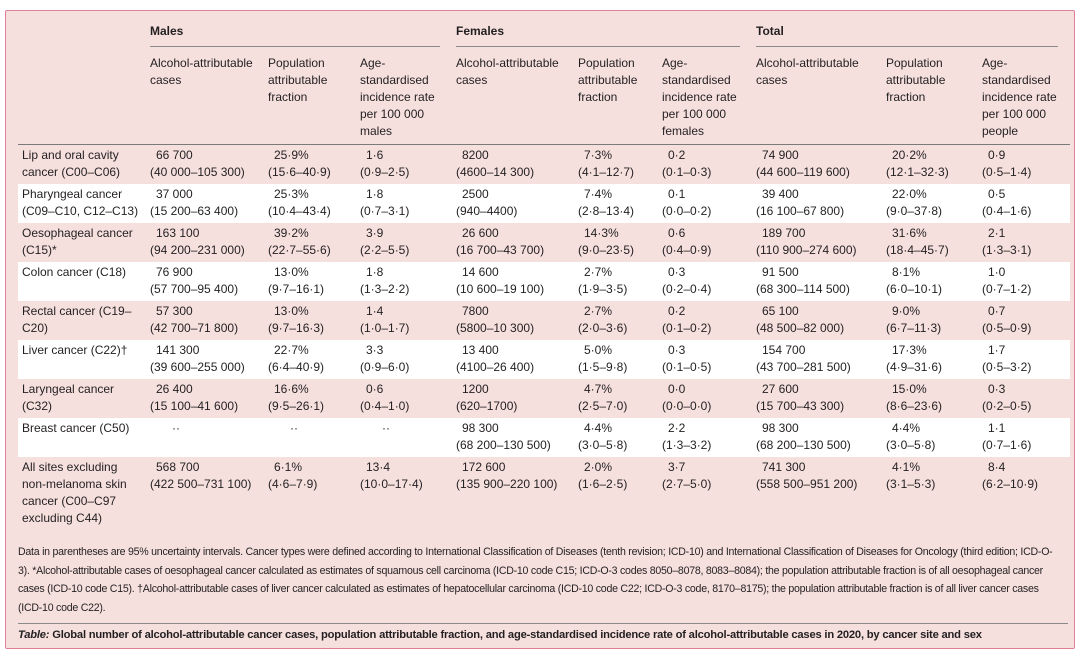 The height and width of the screenshot is (656, 1080). What do you see at coordinates (687, 328) in the screenshot?
I see `cell-interval: (0·1–0·2)` at bounding box center [687, 328].